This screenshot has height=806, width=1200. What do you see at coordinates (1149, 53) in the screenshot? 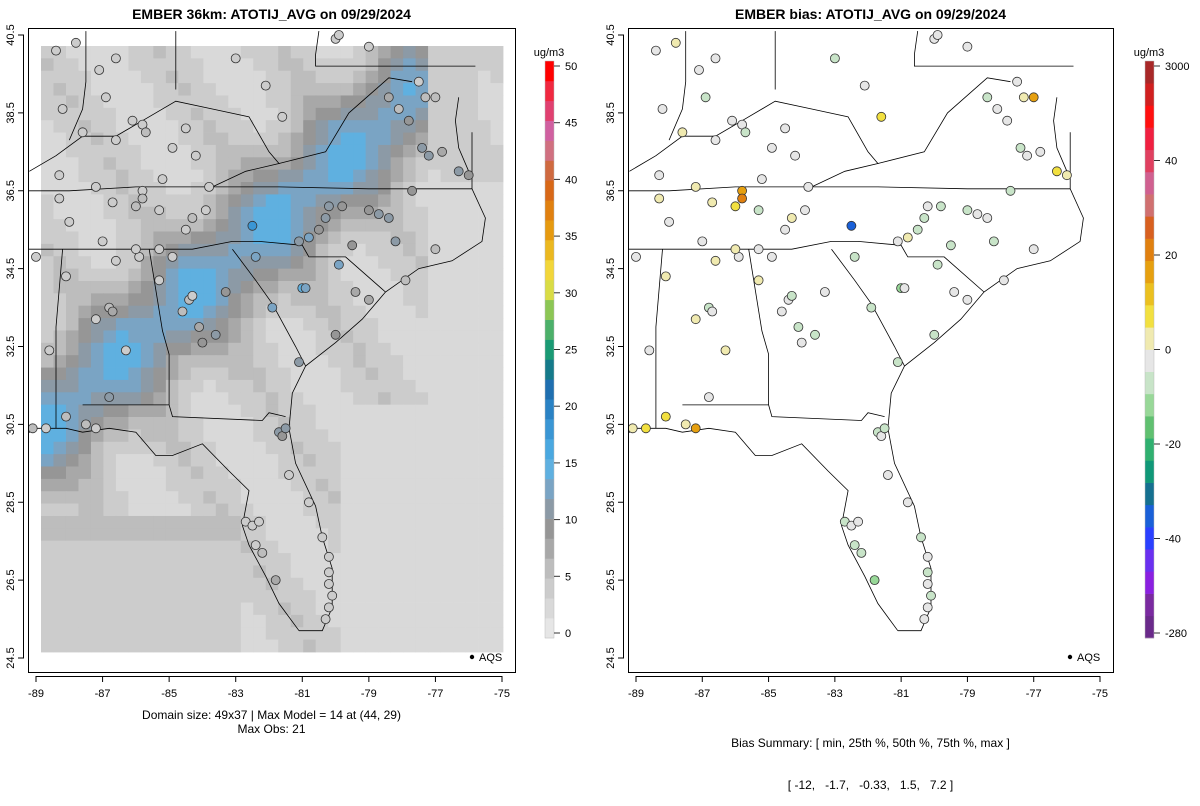
I see `colorbar-unit-label: ug/m3` at bounding box center [1149, 53].